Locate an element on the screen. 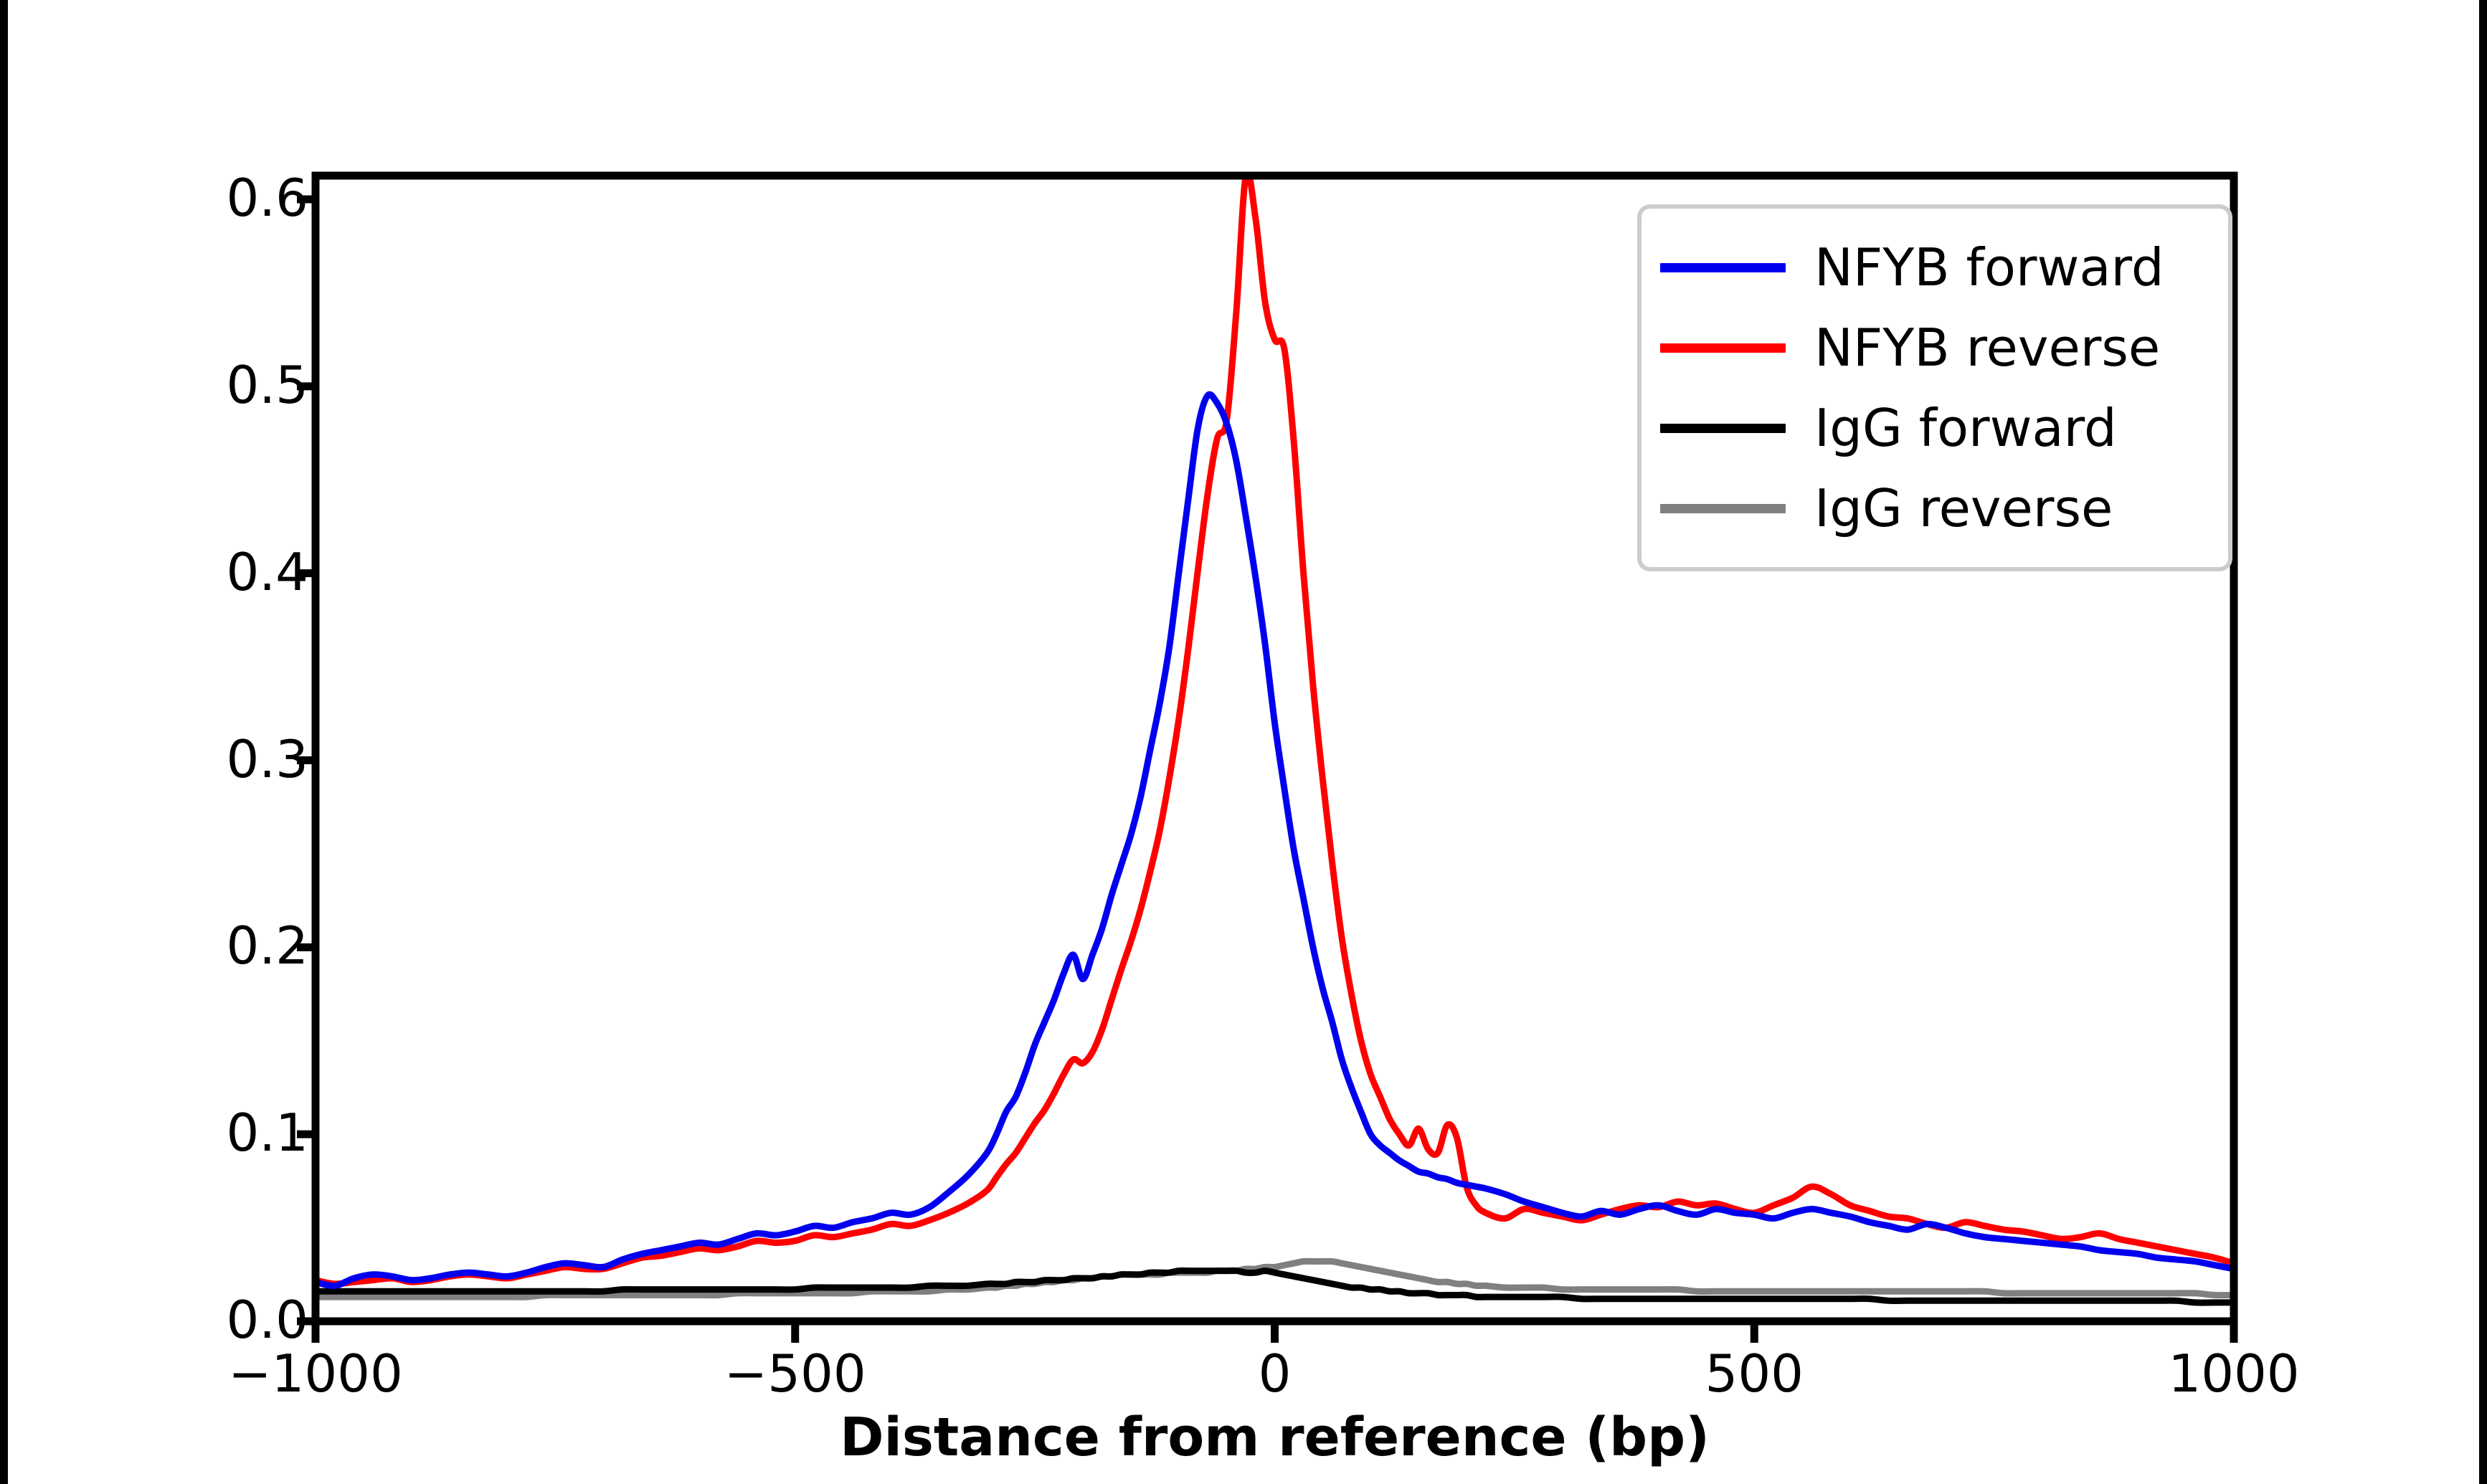  legend-item-1: NFYB reverse is located at coordinates (1932, 348).